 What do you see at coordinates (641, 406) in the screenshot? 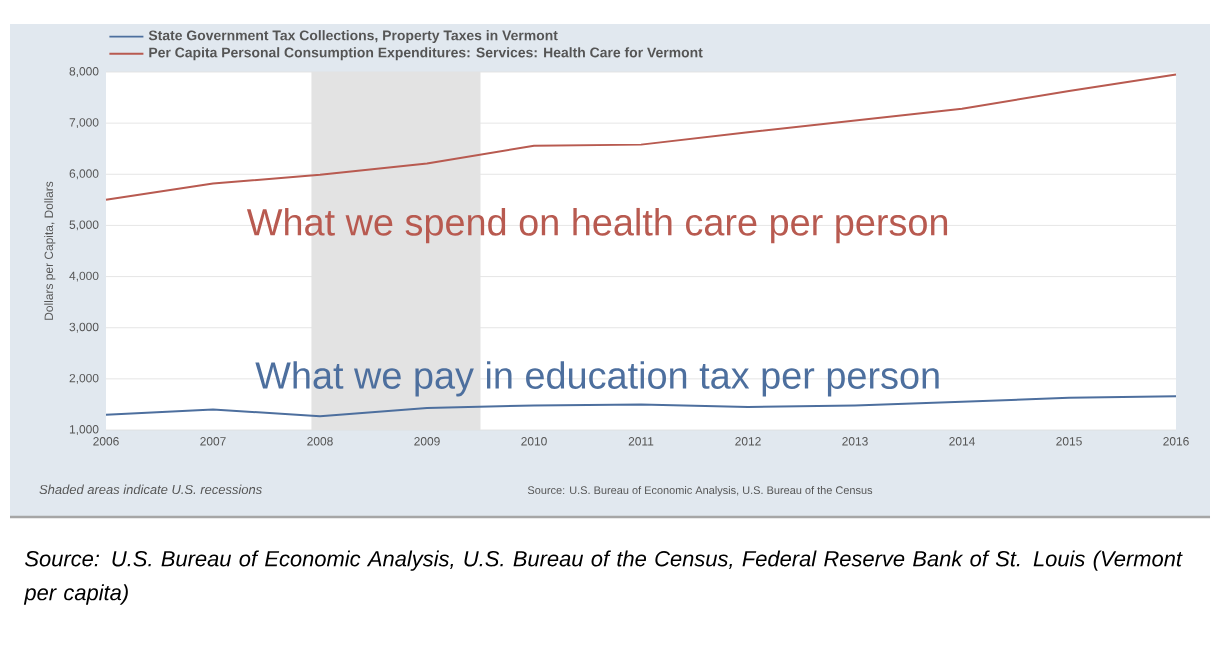
I see `line-series` at bounding box center [641, 406].